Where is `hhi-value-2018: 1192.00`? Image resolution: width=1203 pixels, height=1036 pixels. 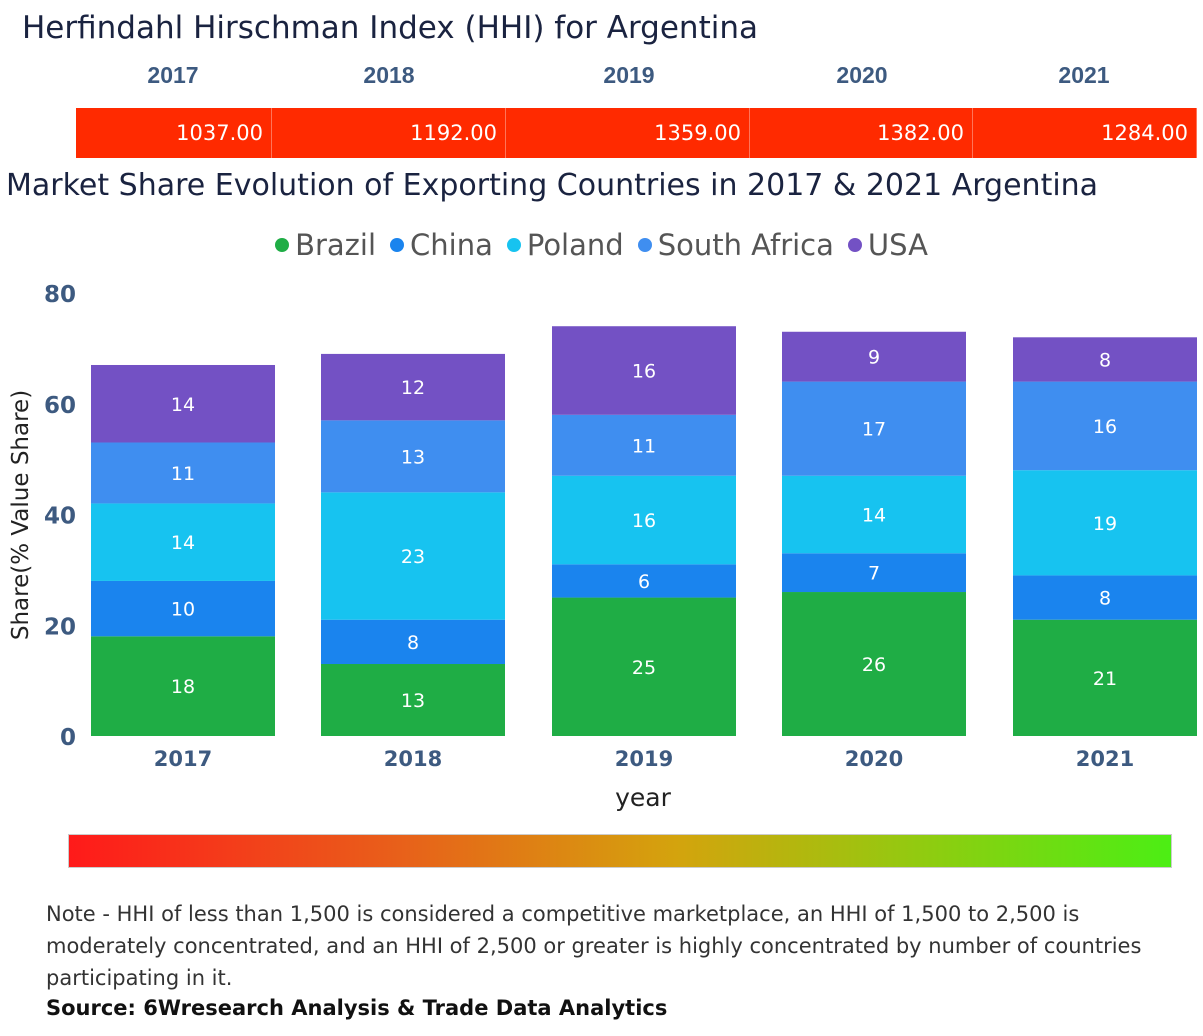 hhi-value-2018: 1192.00 is located at coordinates (389, 133).